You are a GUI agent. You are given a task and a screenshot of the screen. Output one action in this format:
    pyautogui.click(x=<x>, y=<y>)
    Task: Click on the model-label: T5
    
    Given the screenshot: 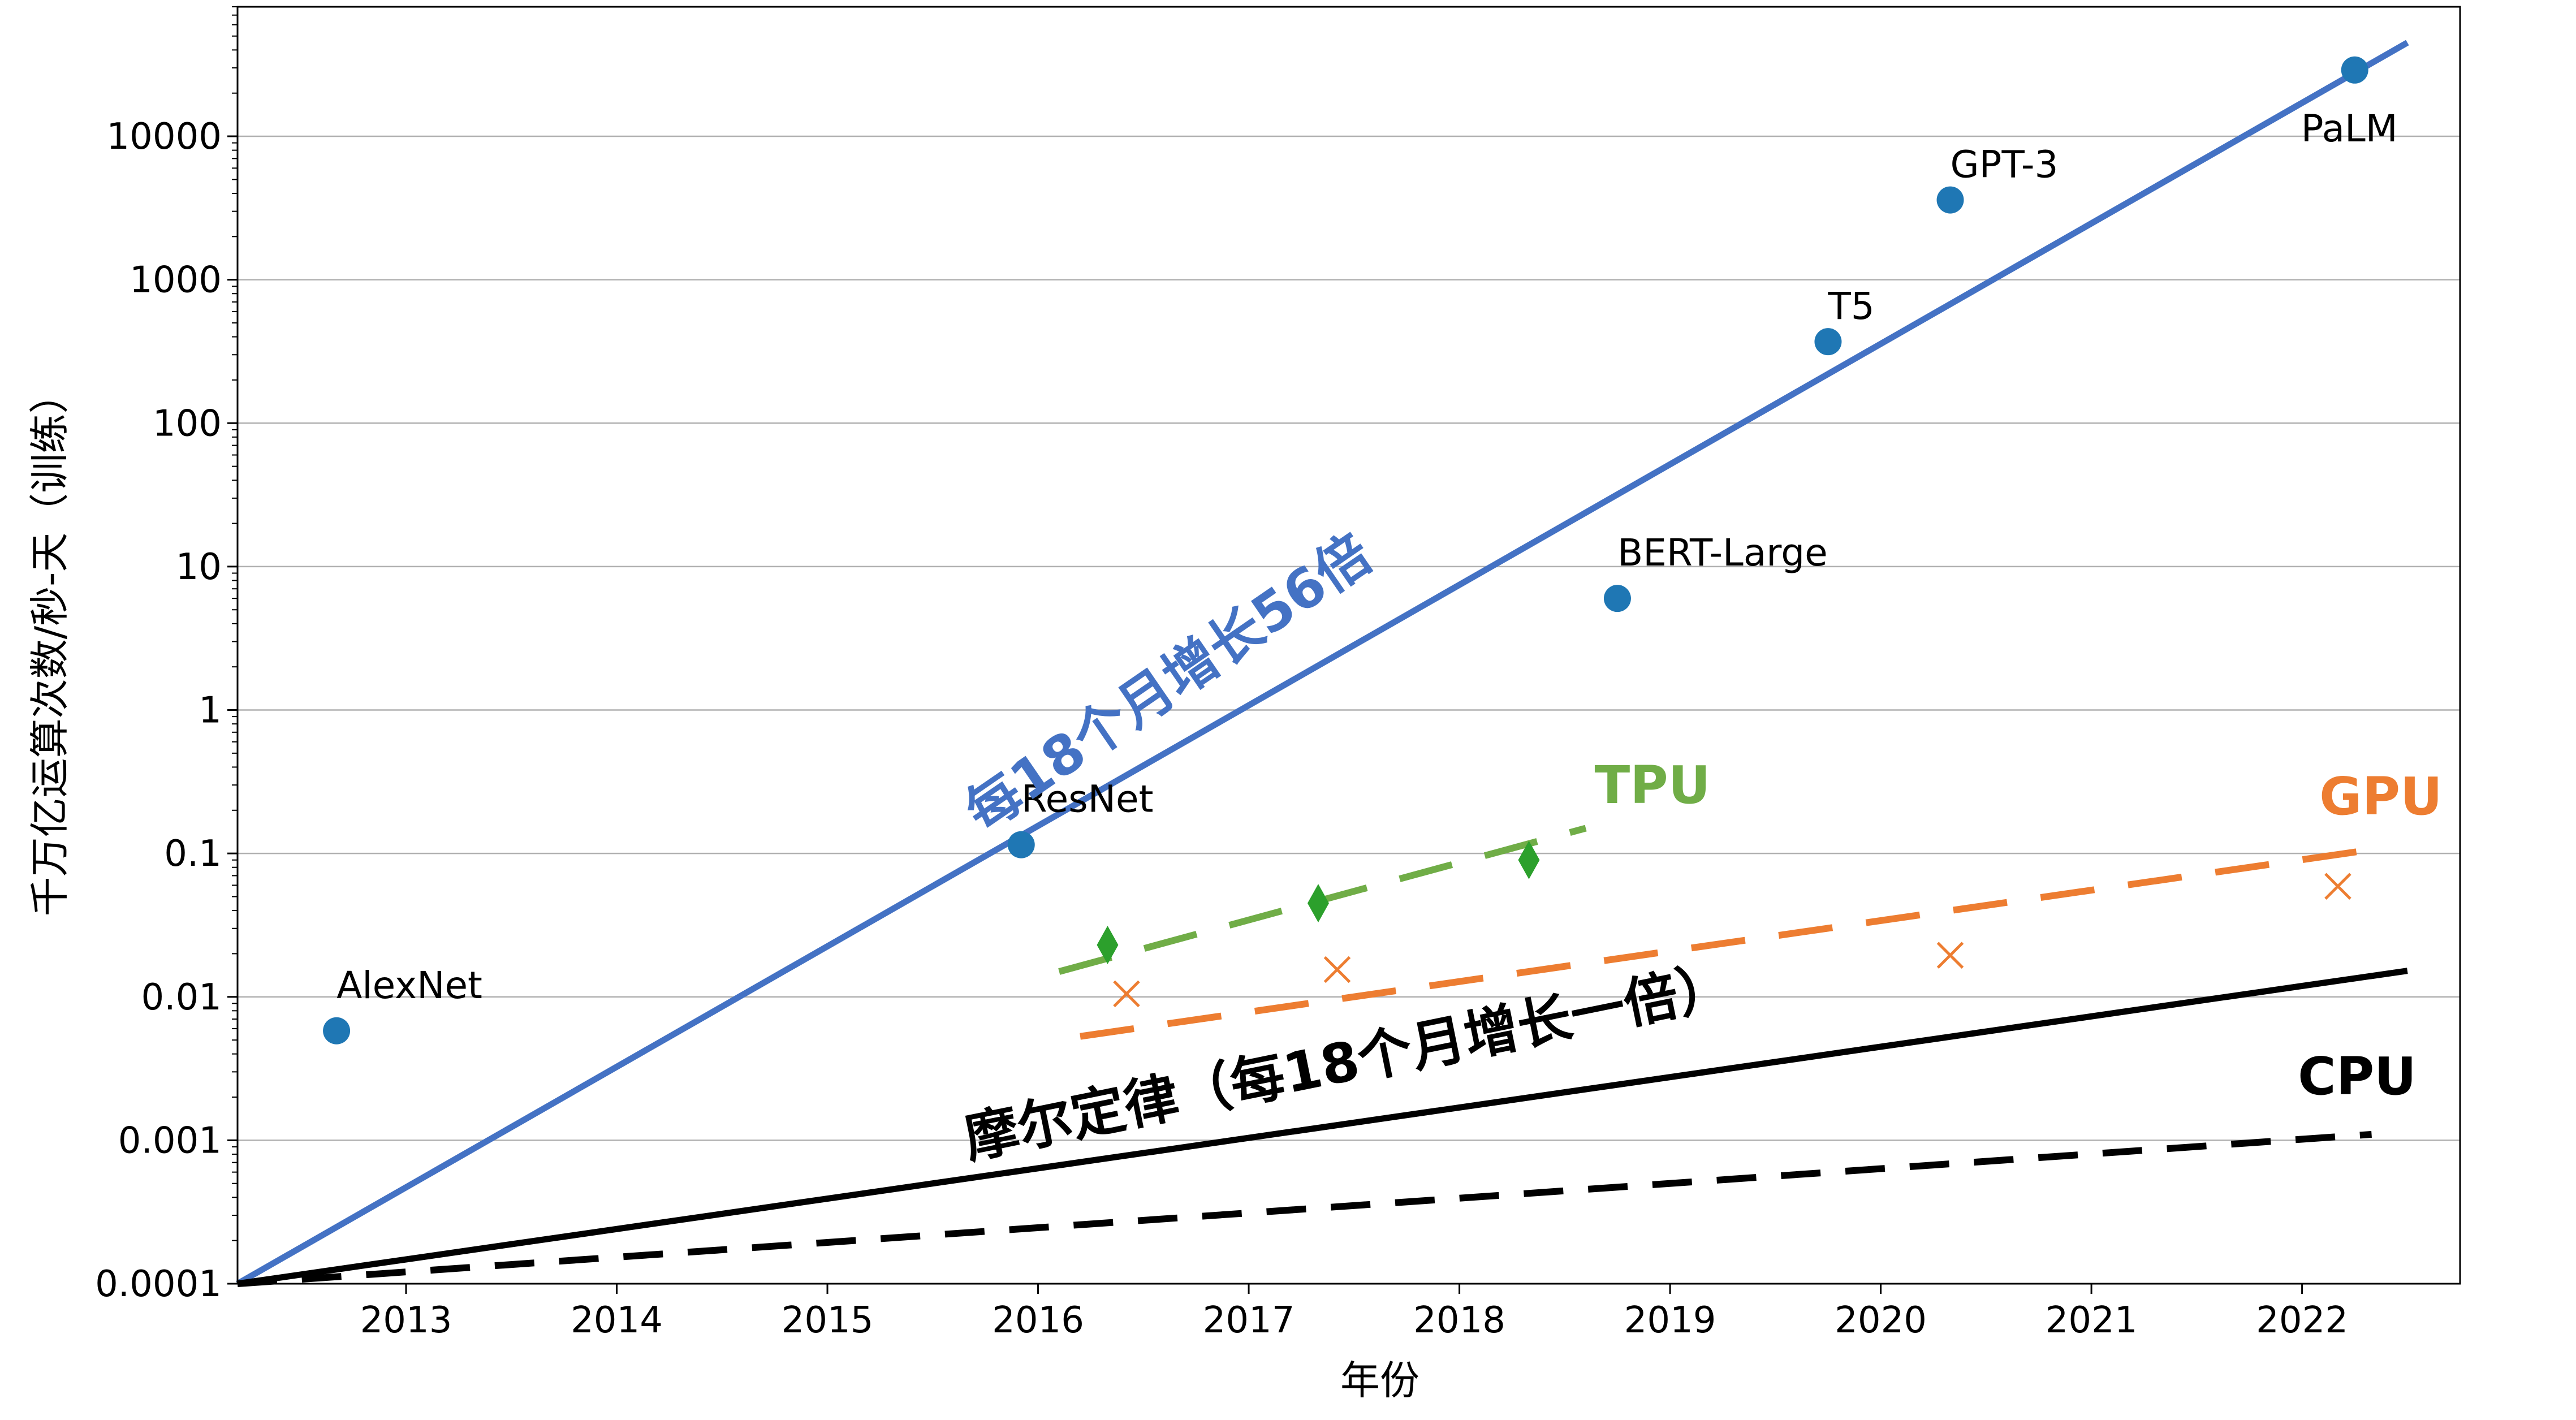 What is the action you would take?
    pyautogui.click(x=1850, y=306)
    